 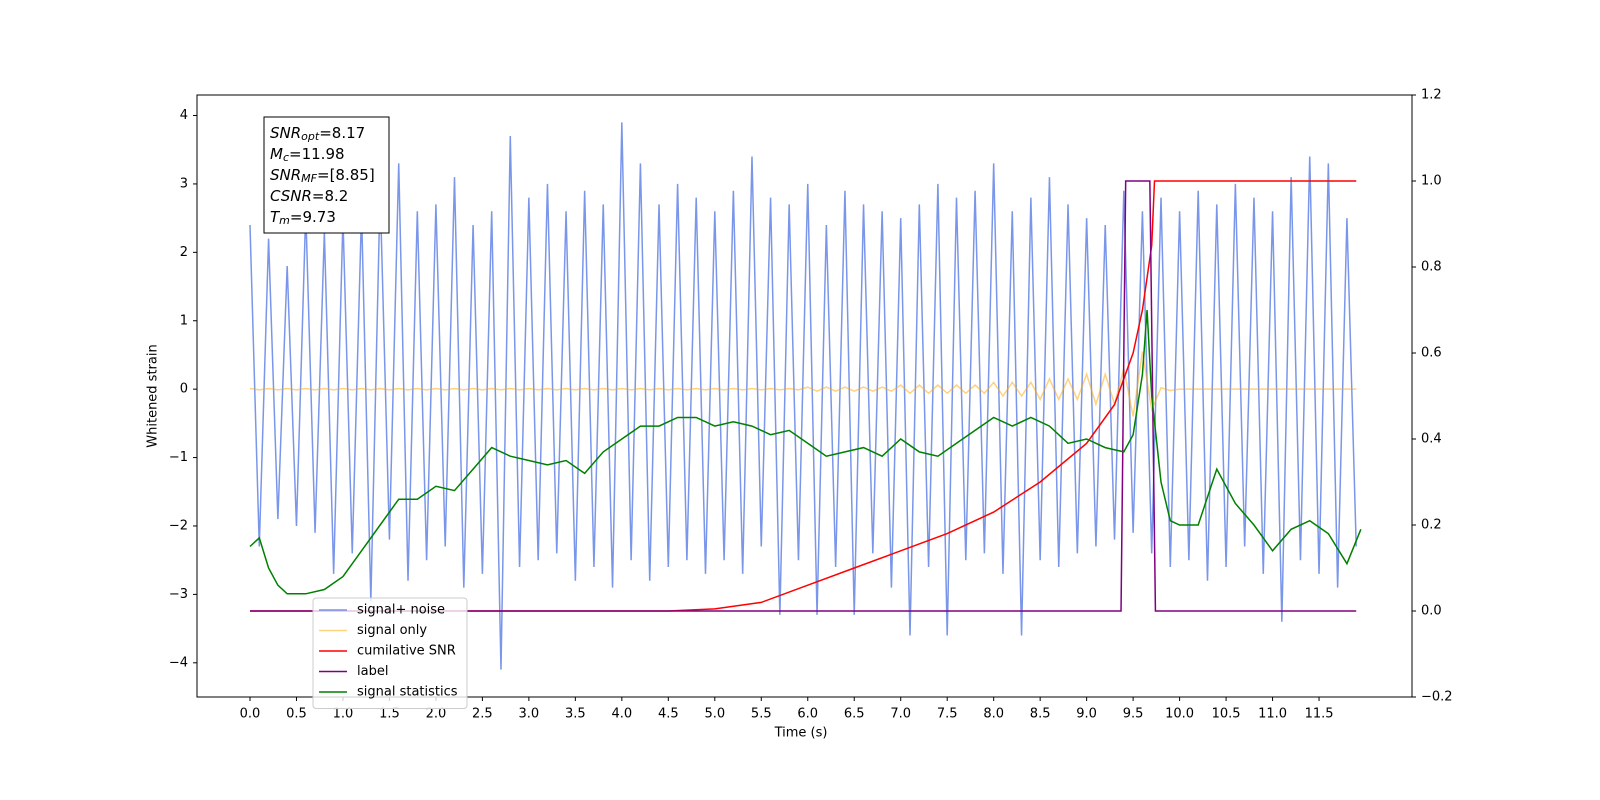 I want to click on annotation-subscript: MF, so click(x=309, y=178).